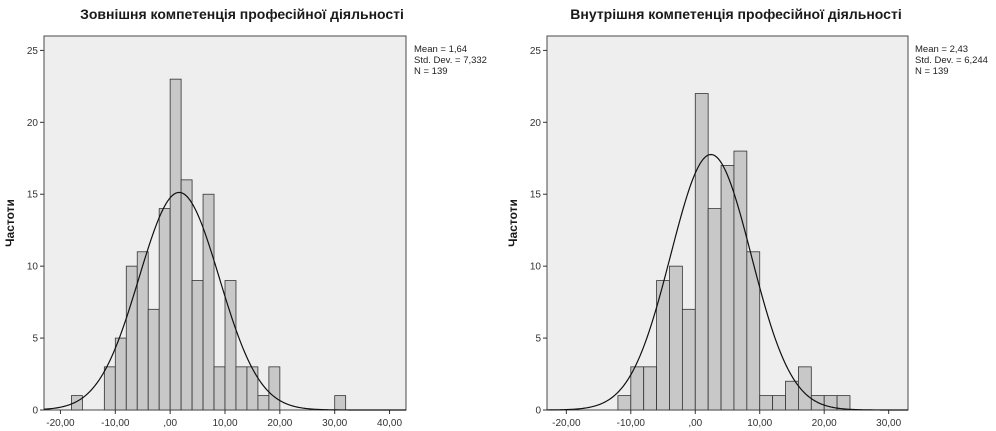 This screenshot has height=431, width=996. Describe the element at coordinates (389, 423) in the screenshot. I see `x-tick-label: 40,00` at that location.